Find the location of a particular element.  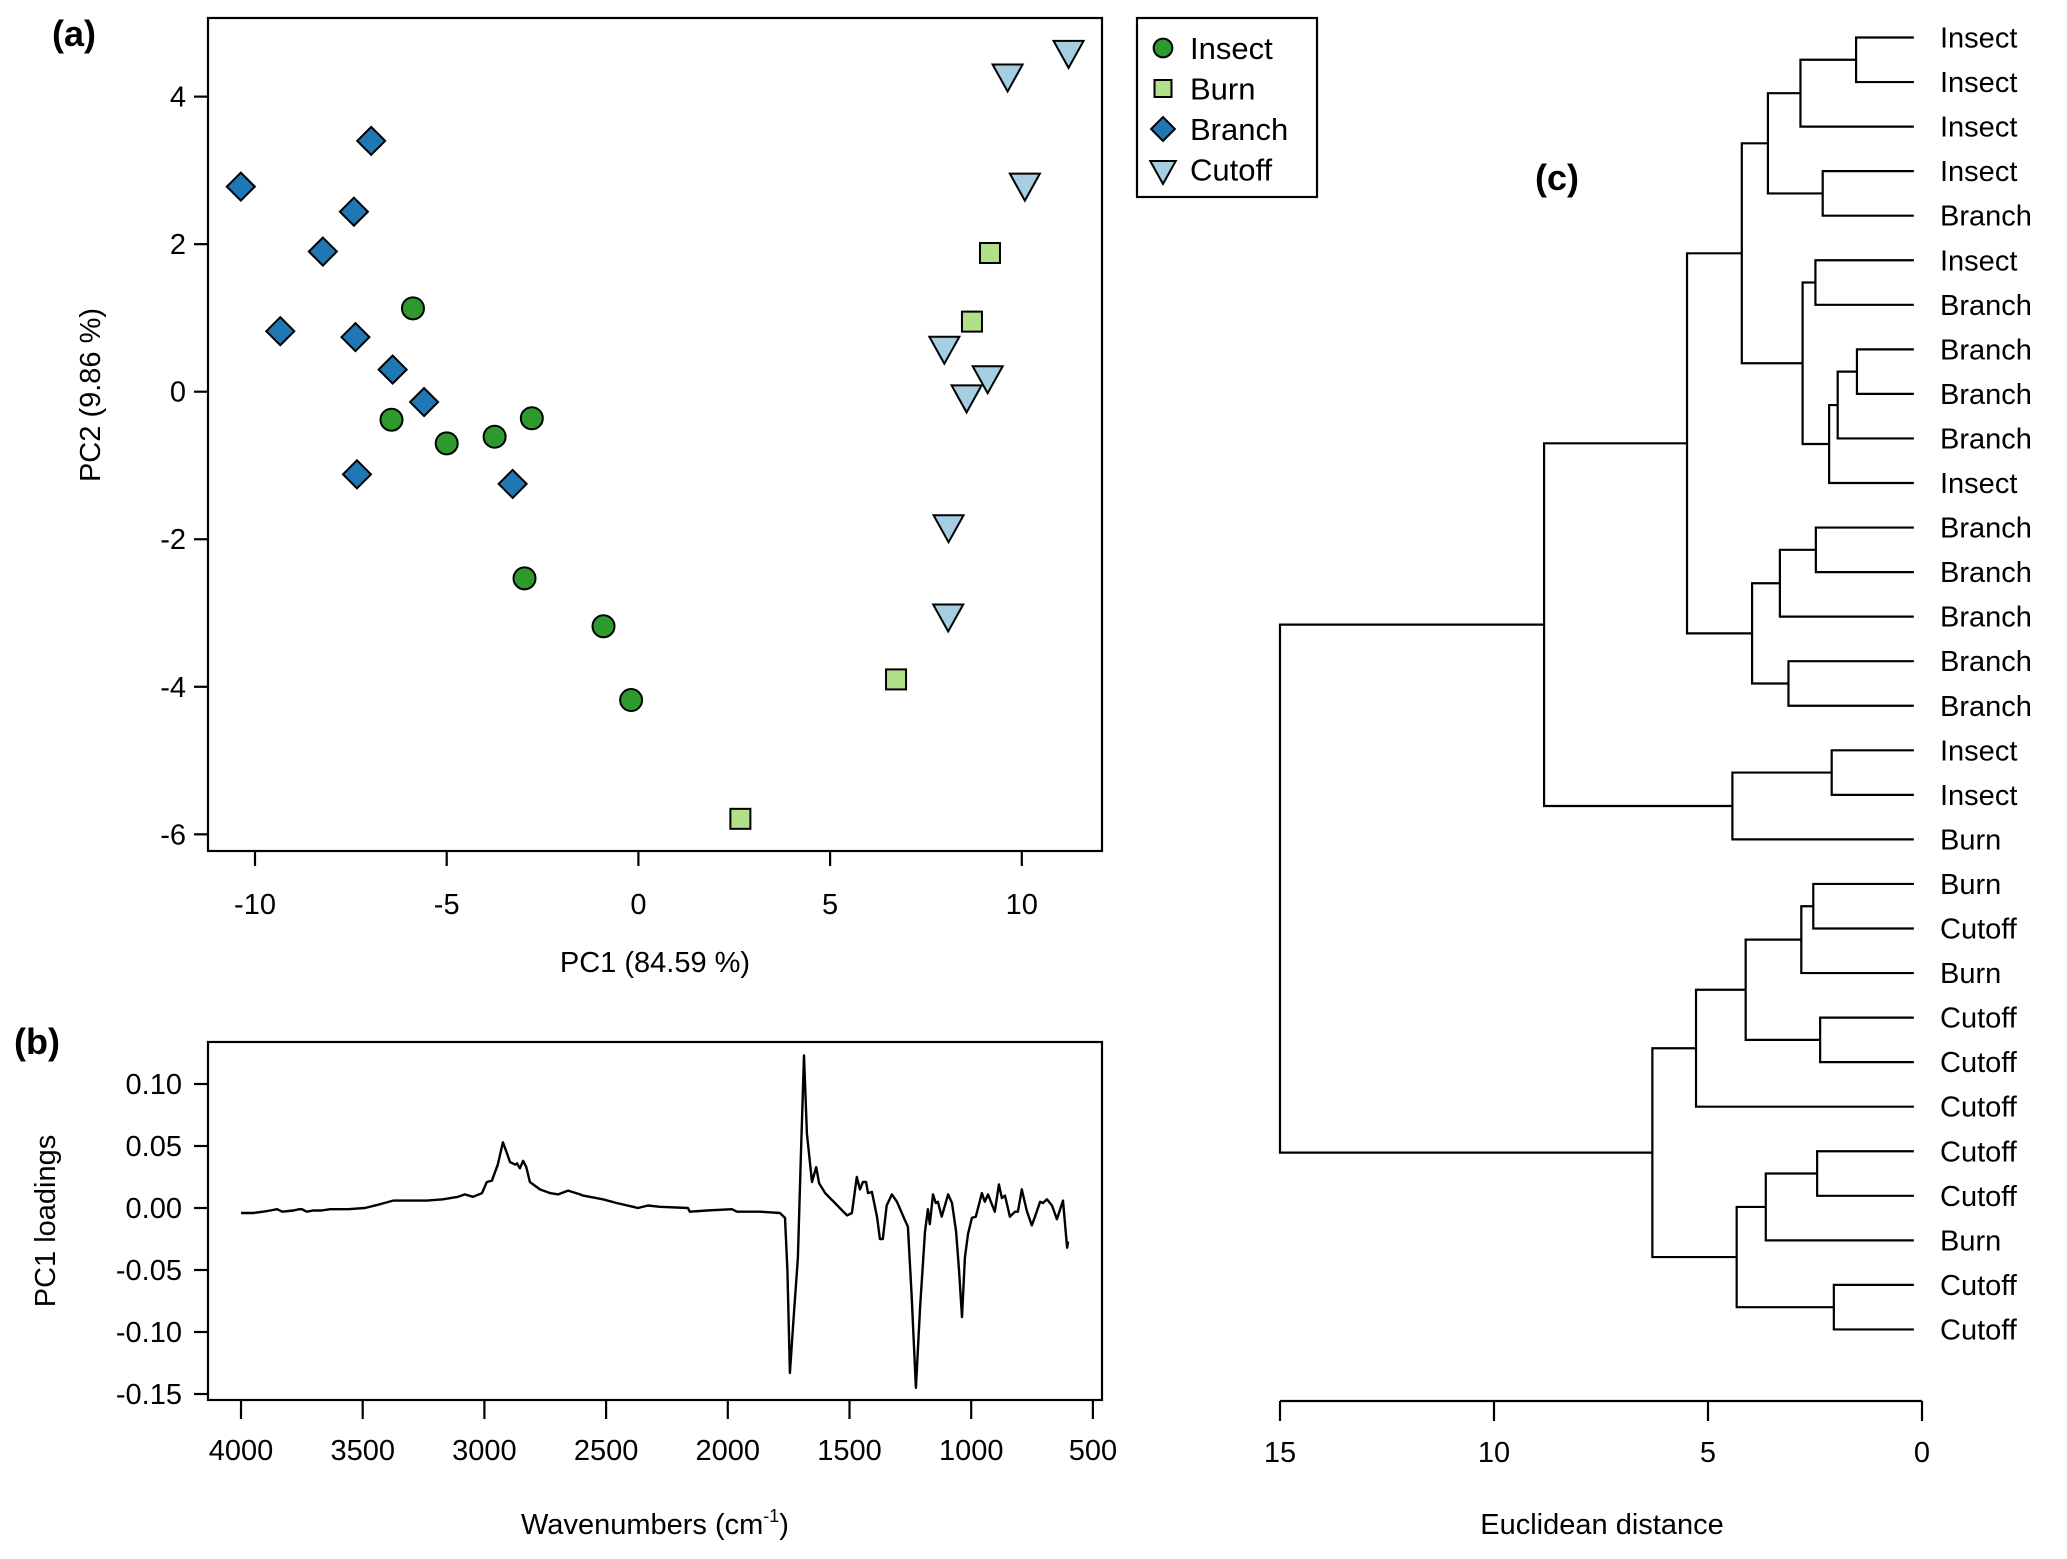

x-tick-label: 10 is located at coordinates (1494, 1453).